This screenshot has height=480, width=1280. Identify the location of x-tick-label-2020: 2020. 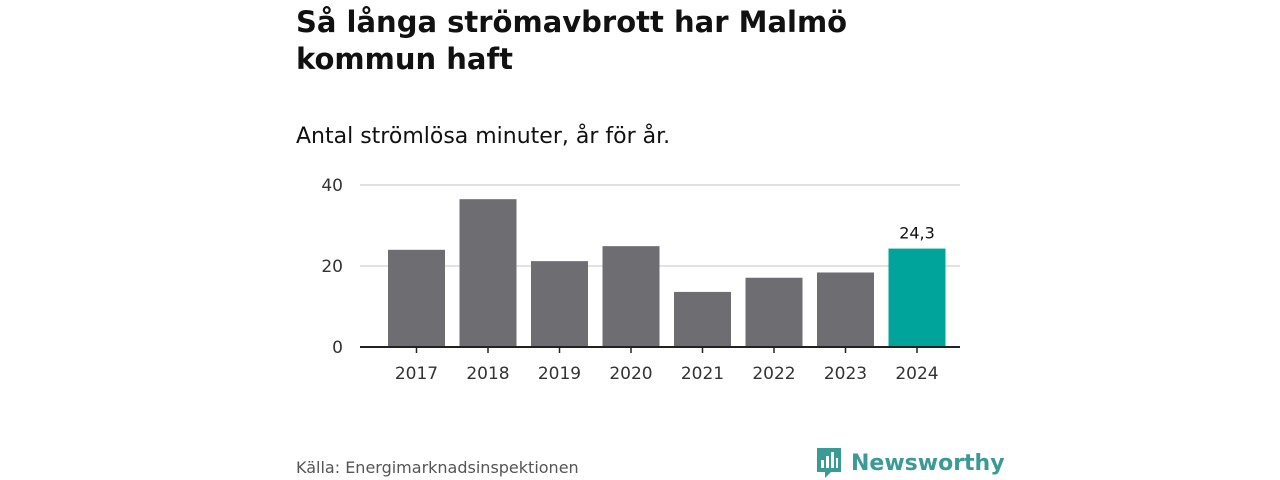
(630, 374).